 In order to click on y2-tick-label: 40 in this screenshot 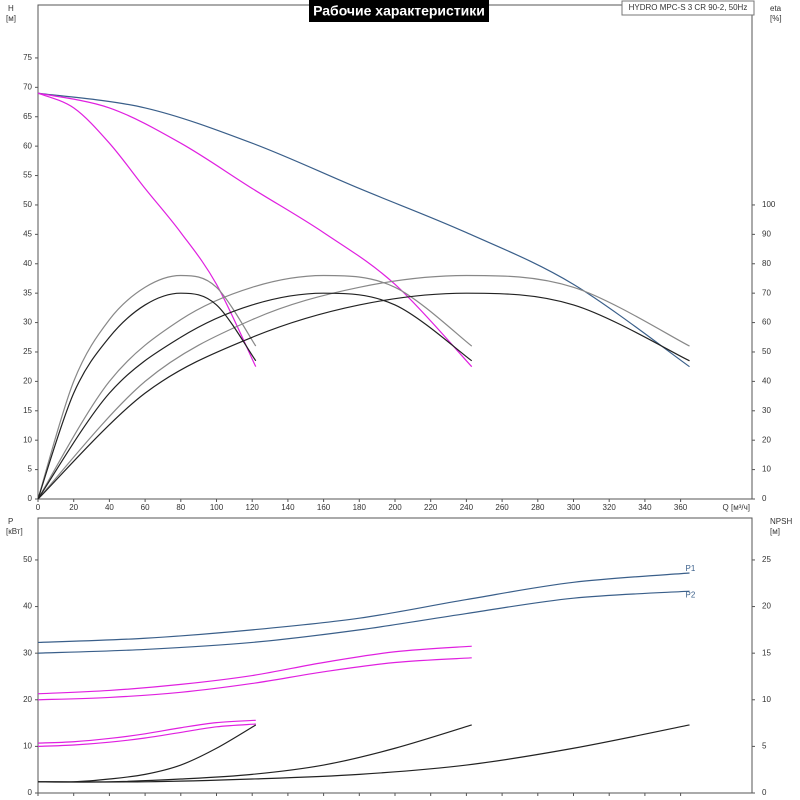, I will do `click(766, 380)`.